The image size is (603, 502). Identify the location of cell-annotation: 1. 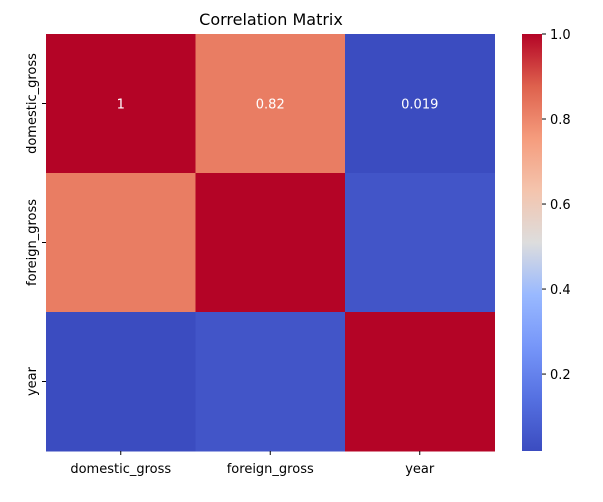
(121, 105).